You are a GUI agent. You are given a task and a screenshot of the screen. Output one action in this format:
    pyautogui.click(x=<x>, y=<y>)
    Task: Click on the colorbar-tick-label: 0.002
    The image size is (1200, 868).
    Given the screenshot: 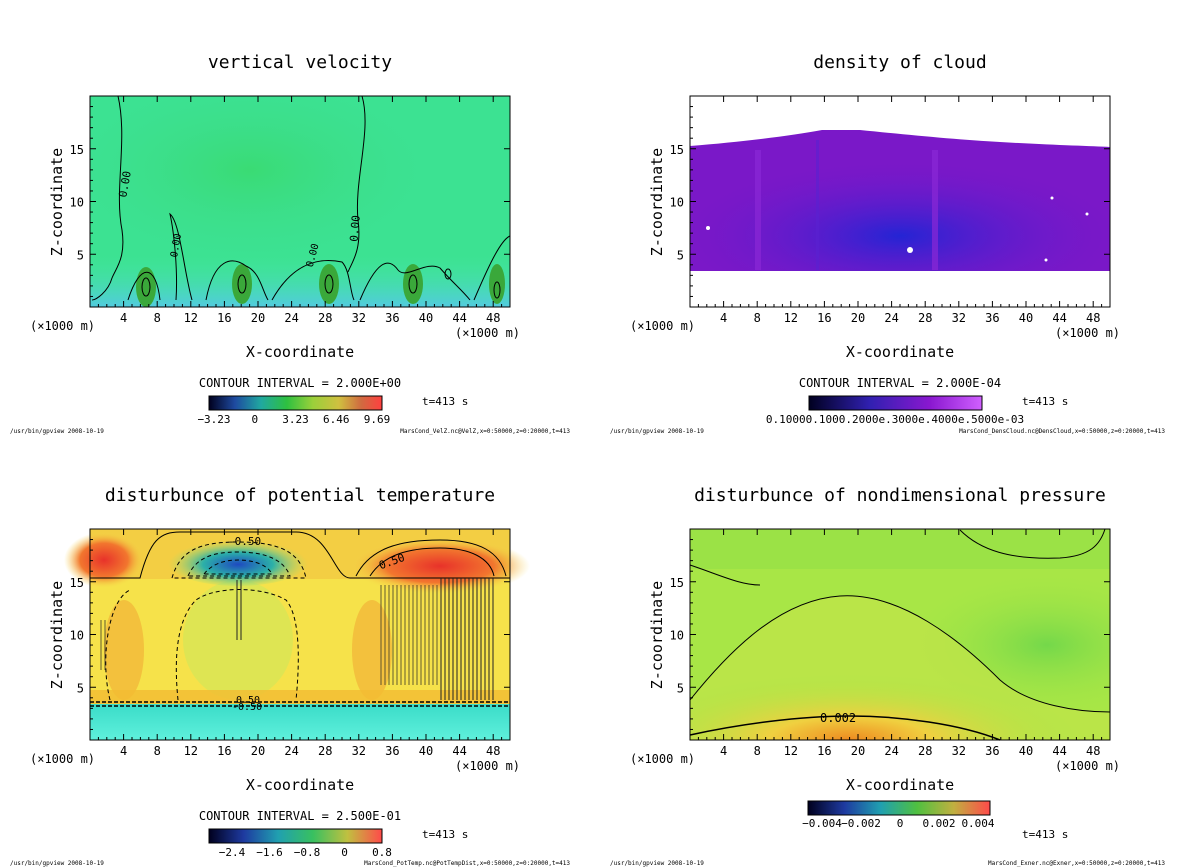 What is the action you would take?
    pyautogui.click(x=938, y=823)
    